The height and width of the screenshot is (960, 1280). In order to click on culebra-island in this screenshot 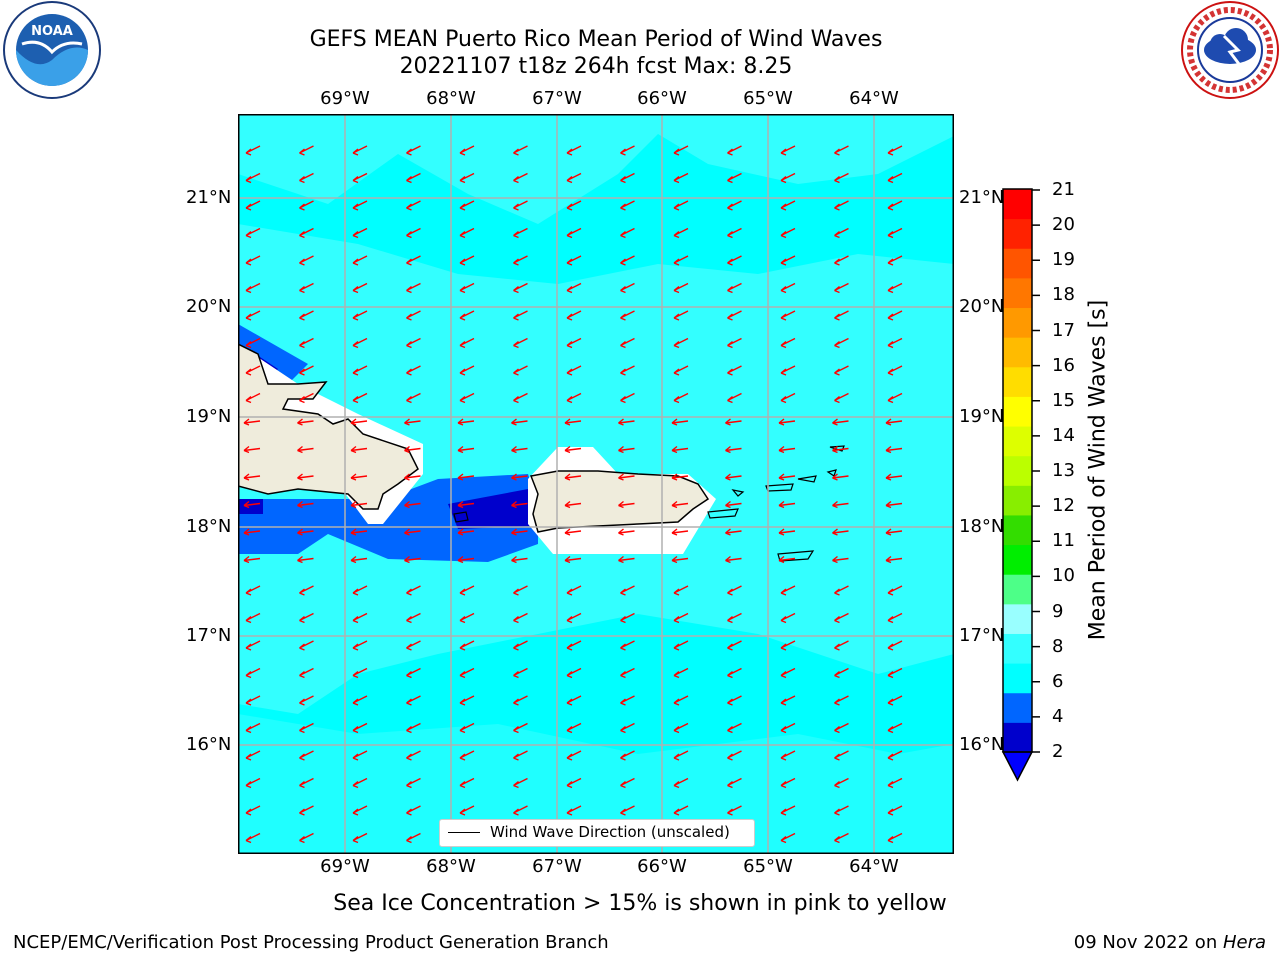, I will do `click(738, 493)`.